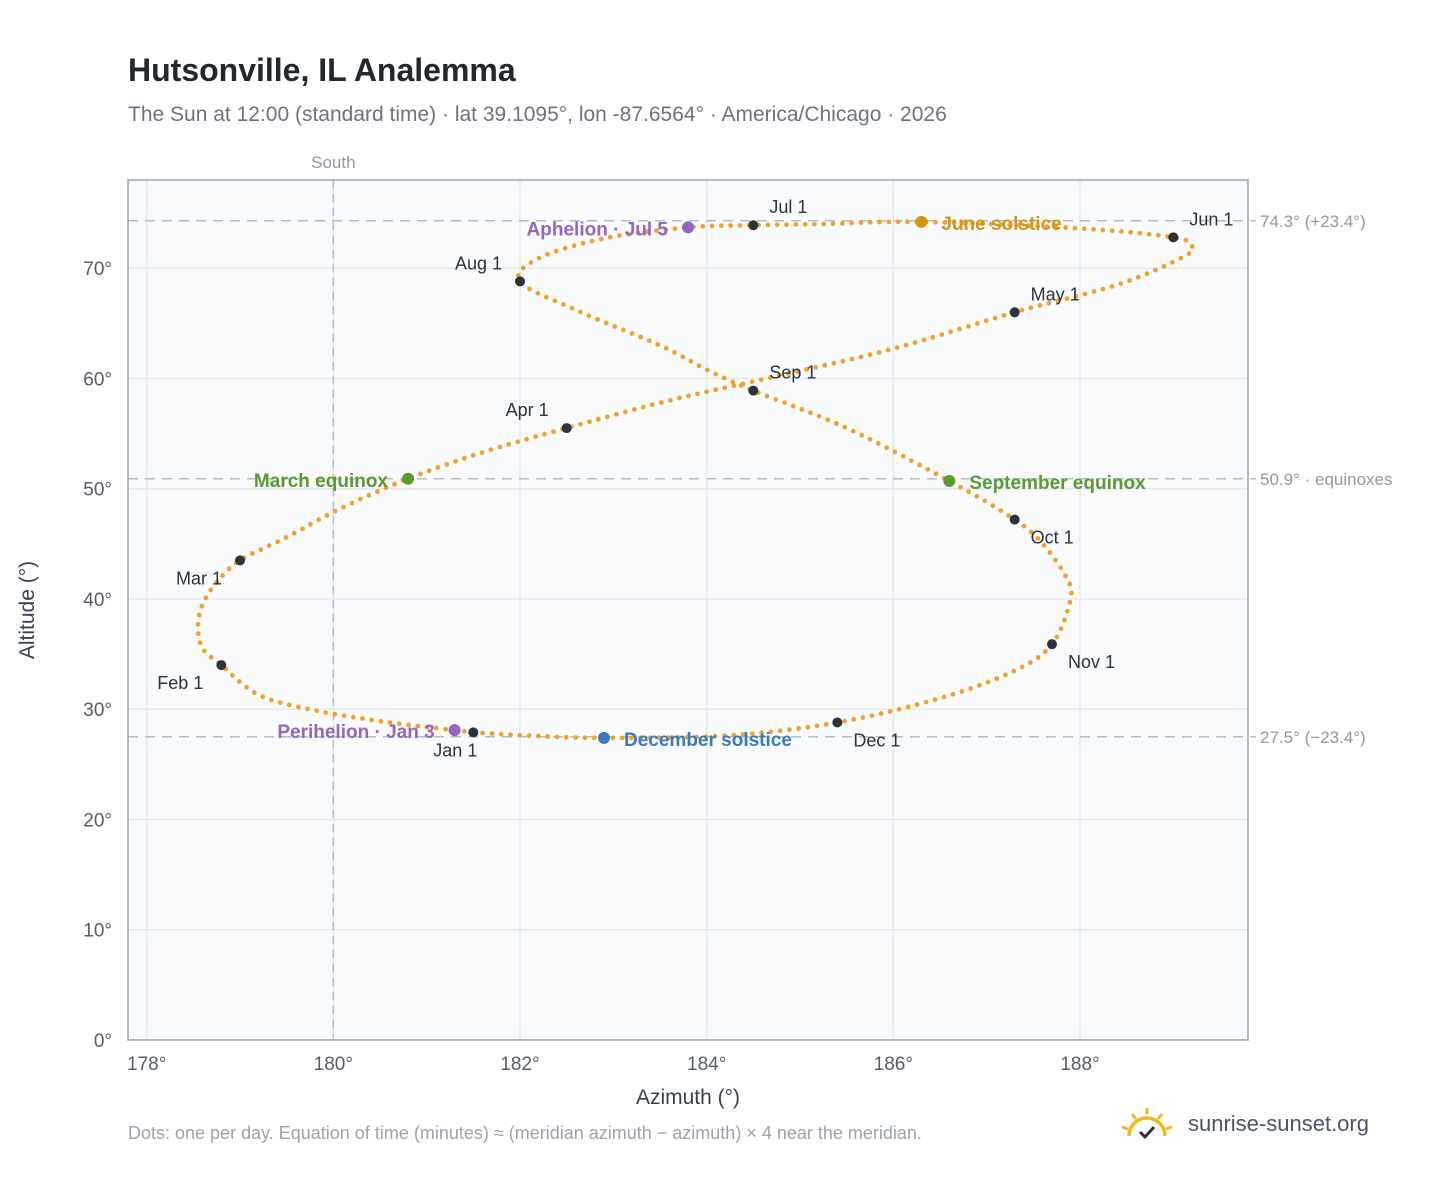 This screenshot has height=1188, width=1448. I want to click on month-marker-label: Aug 1, so click(478, 263).